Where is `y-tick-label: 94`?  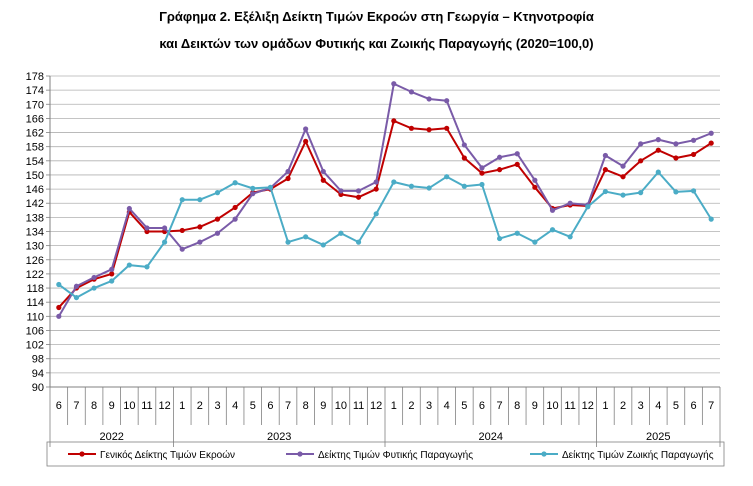
y-tick-label: 94 is located at coordinates (38, 374).